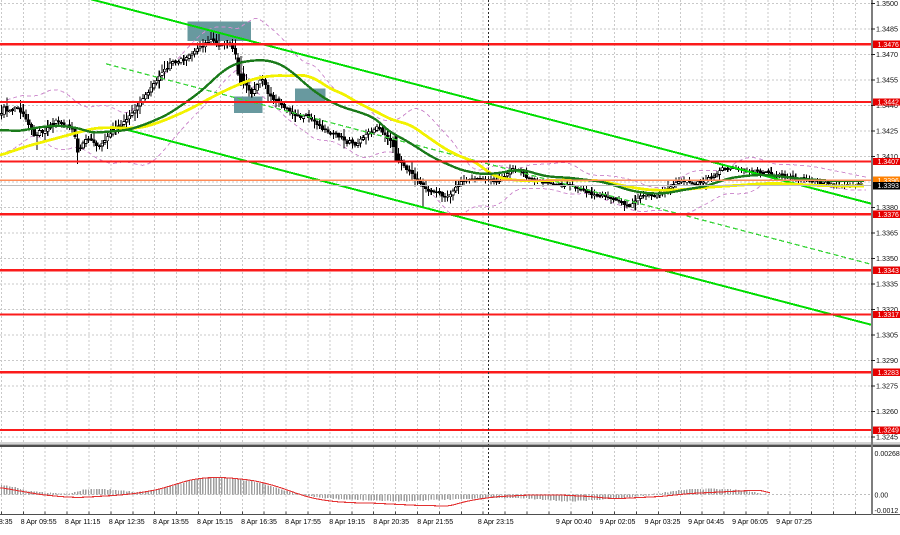  What do you see at coordinates (887, 258) in the screenshot?
I see `svg-text: 1.3350` at bounding box center [887, 258].